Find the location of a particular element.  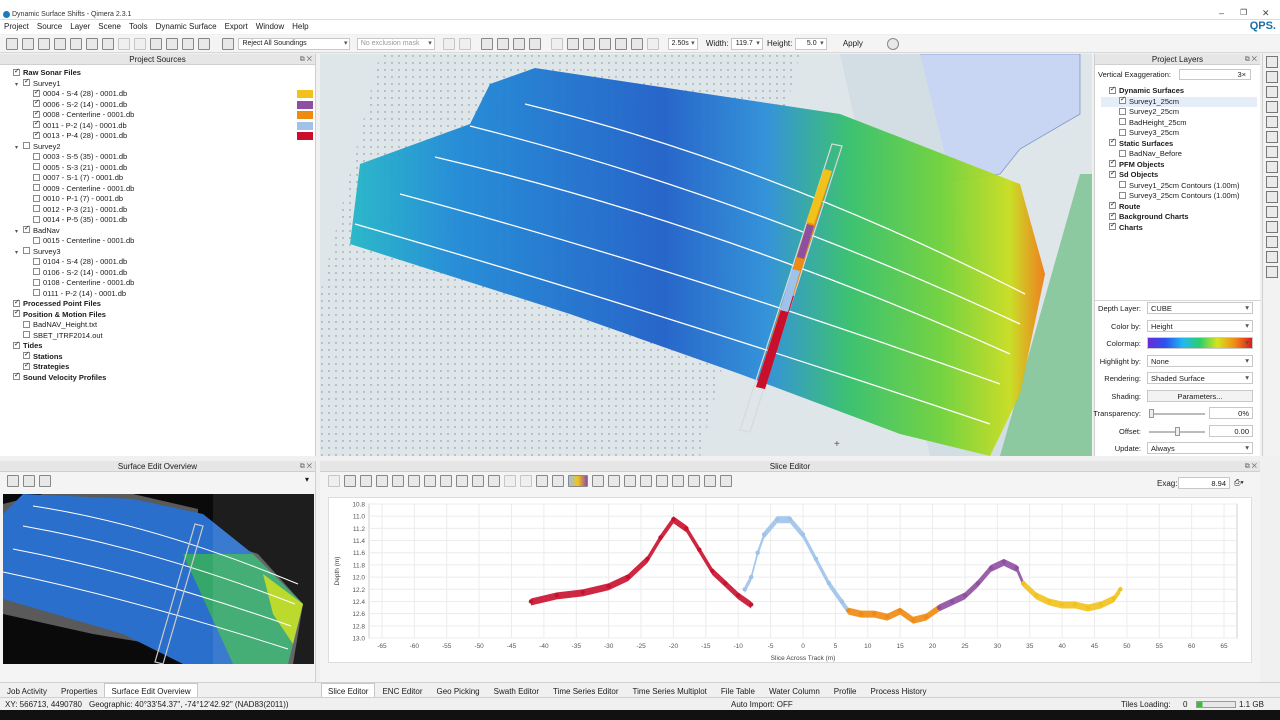

tab-process-history: Process History is located at coordinates (898, 691).